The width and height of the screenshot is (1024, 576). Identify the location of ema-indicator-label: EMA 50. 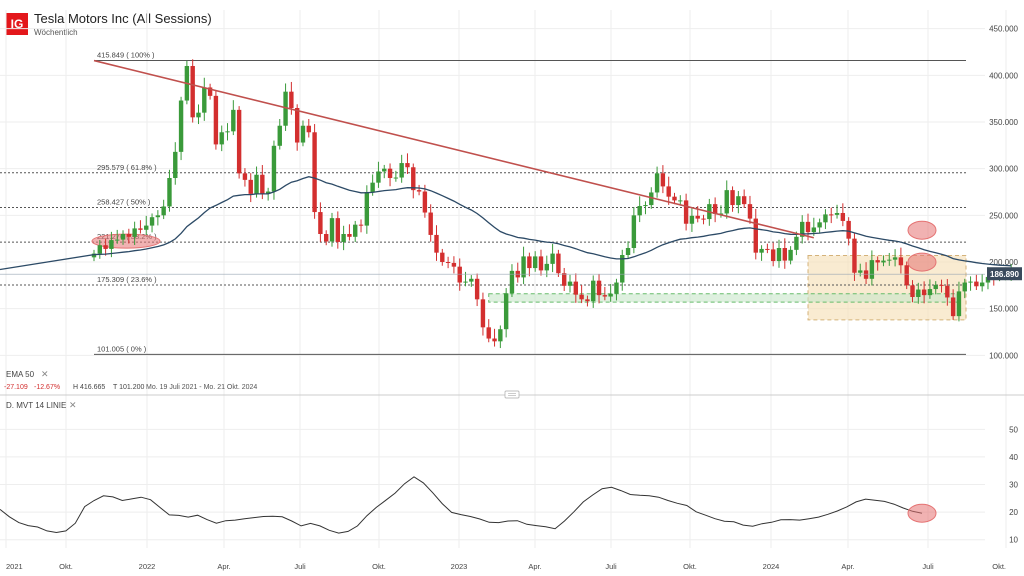
(20, 374).